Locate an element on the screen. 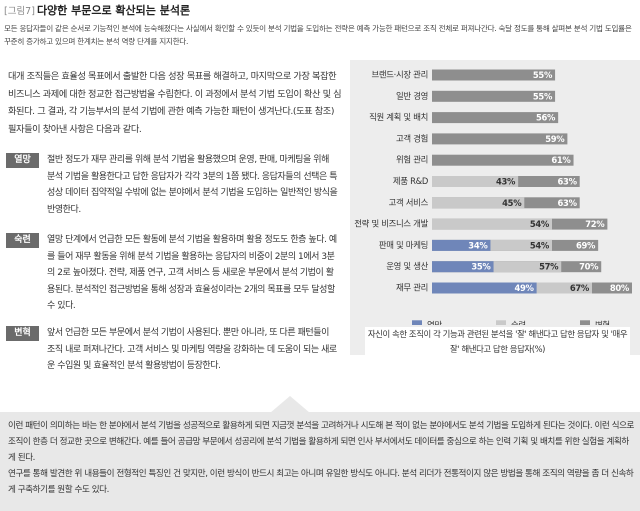 This screenshot has width=640, height=511. section-label: 열망 is located at coordinates (22, 160).